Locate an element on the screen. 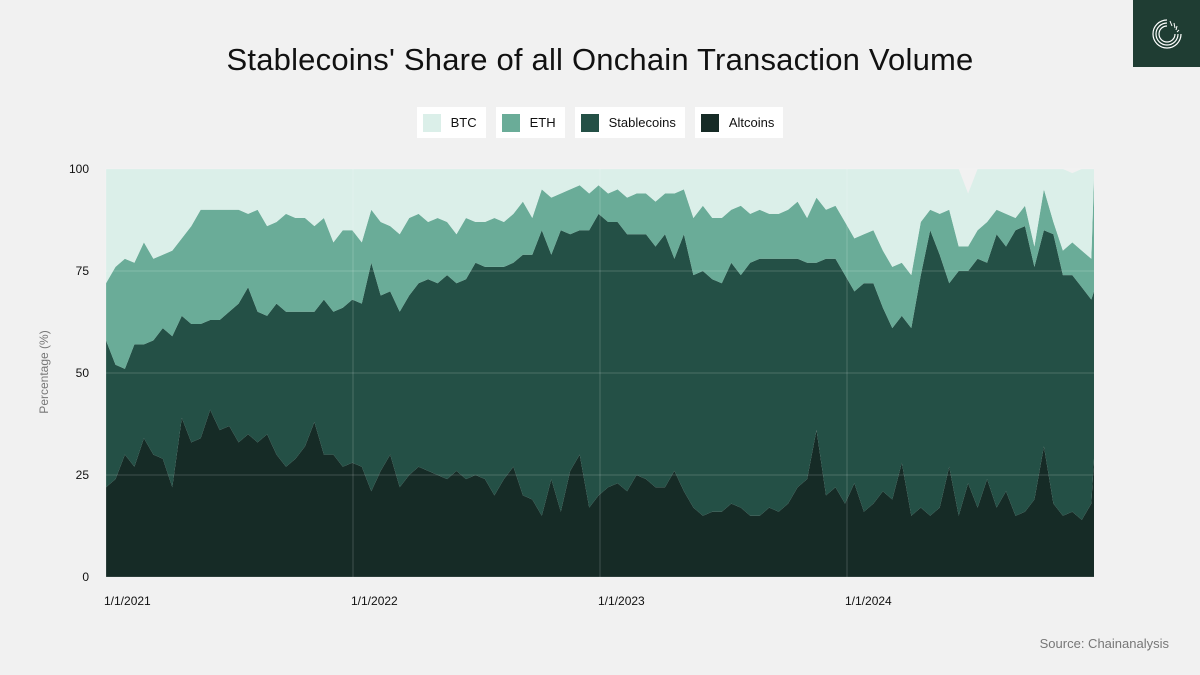  legend-item-btc: BTC is located at coordinates (451, 122).